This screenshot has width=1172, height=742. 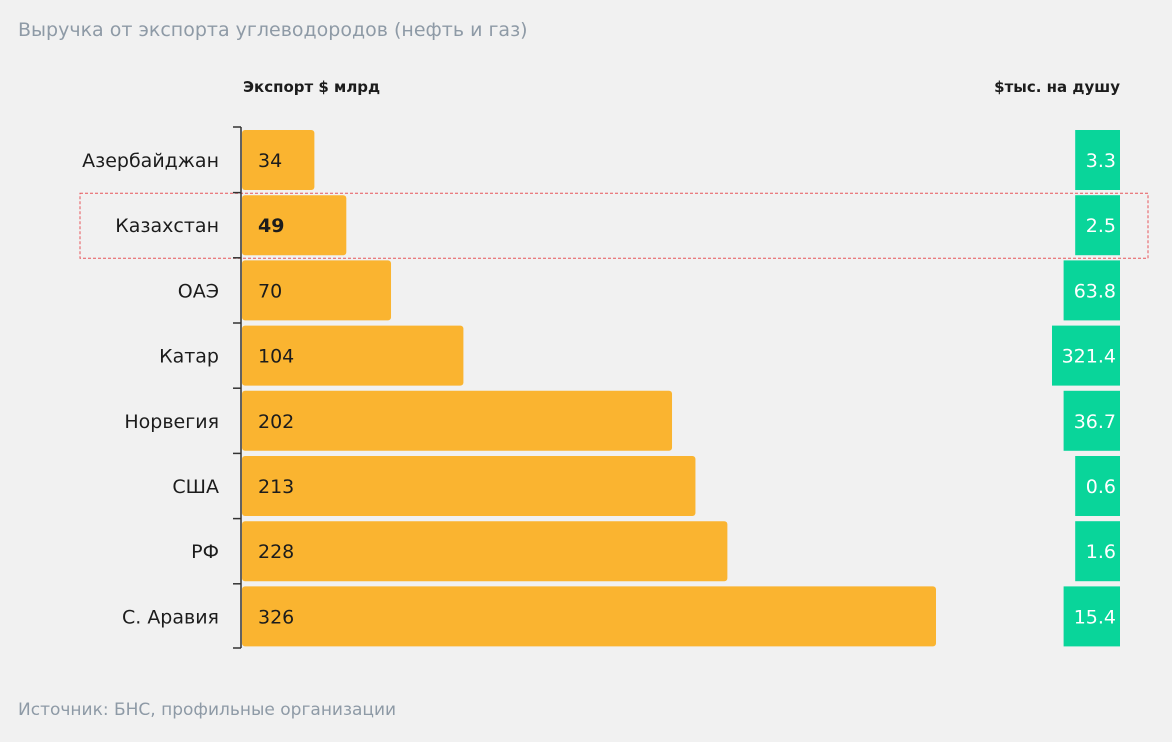 I want to click on category-label: ОАЭ, so click(x=198, y=291).